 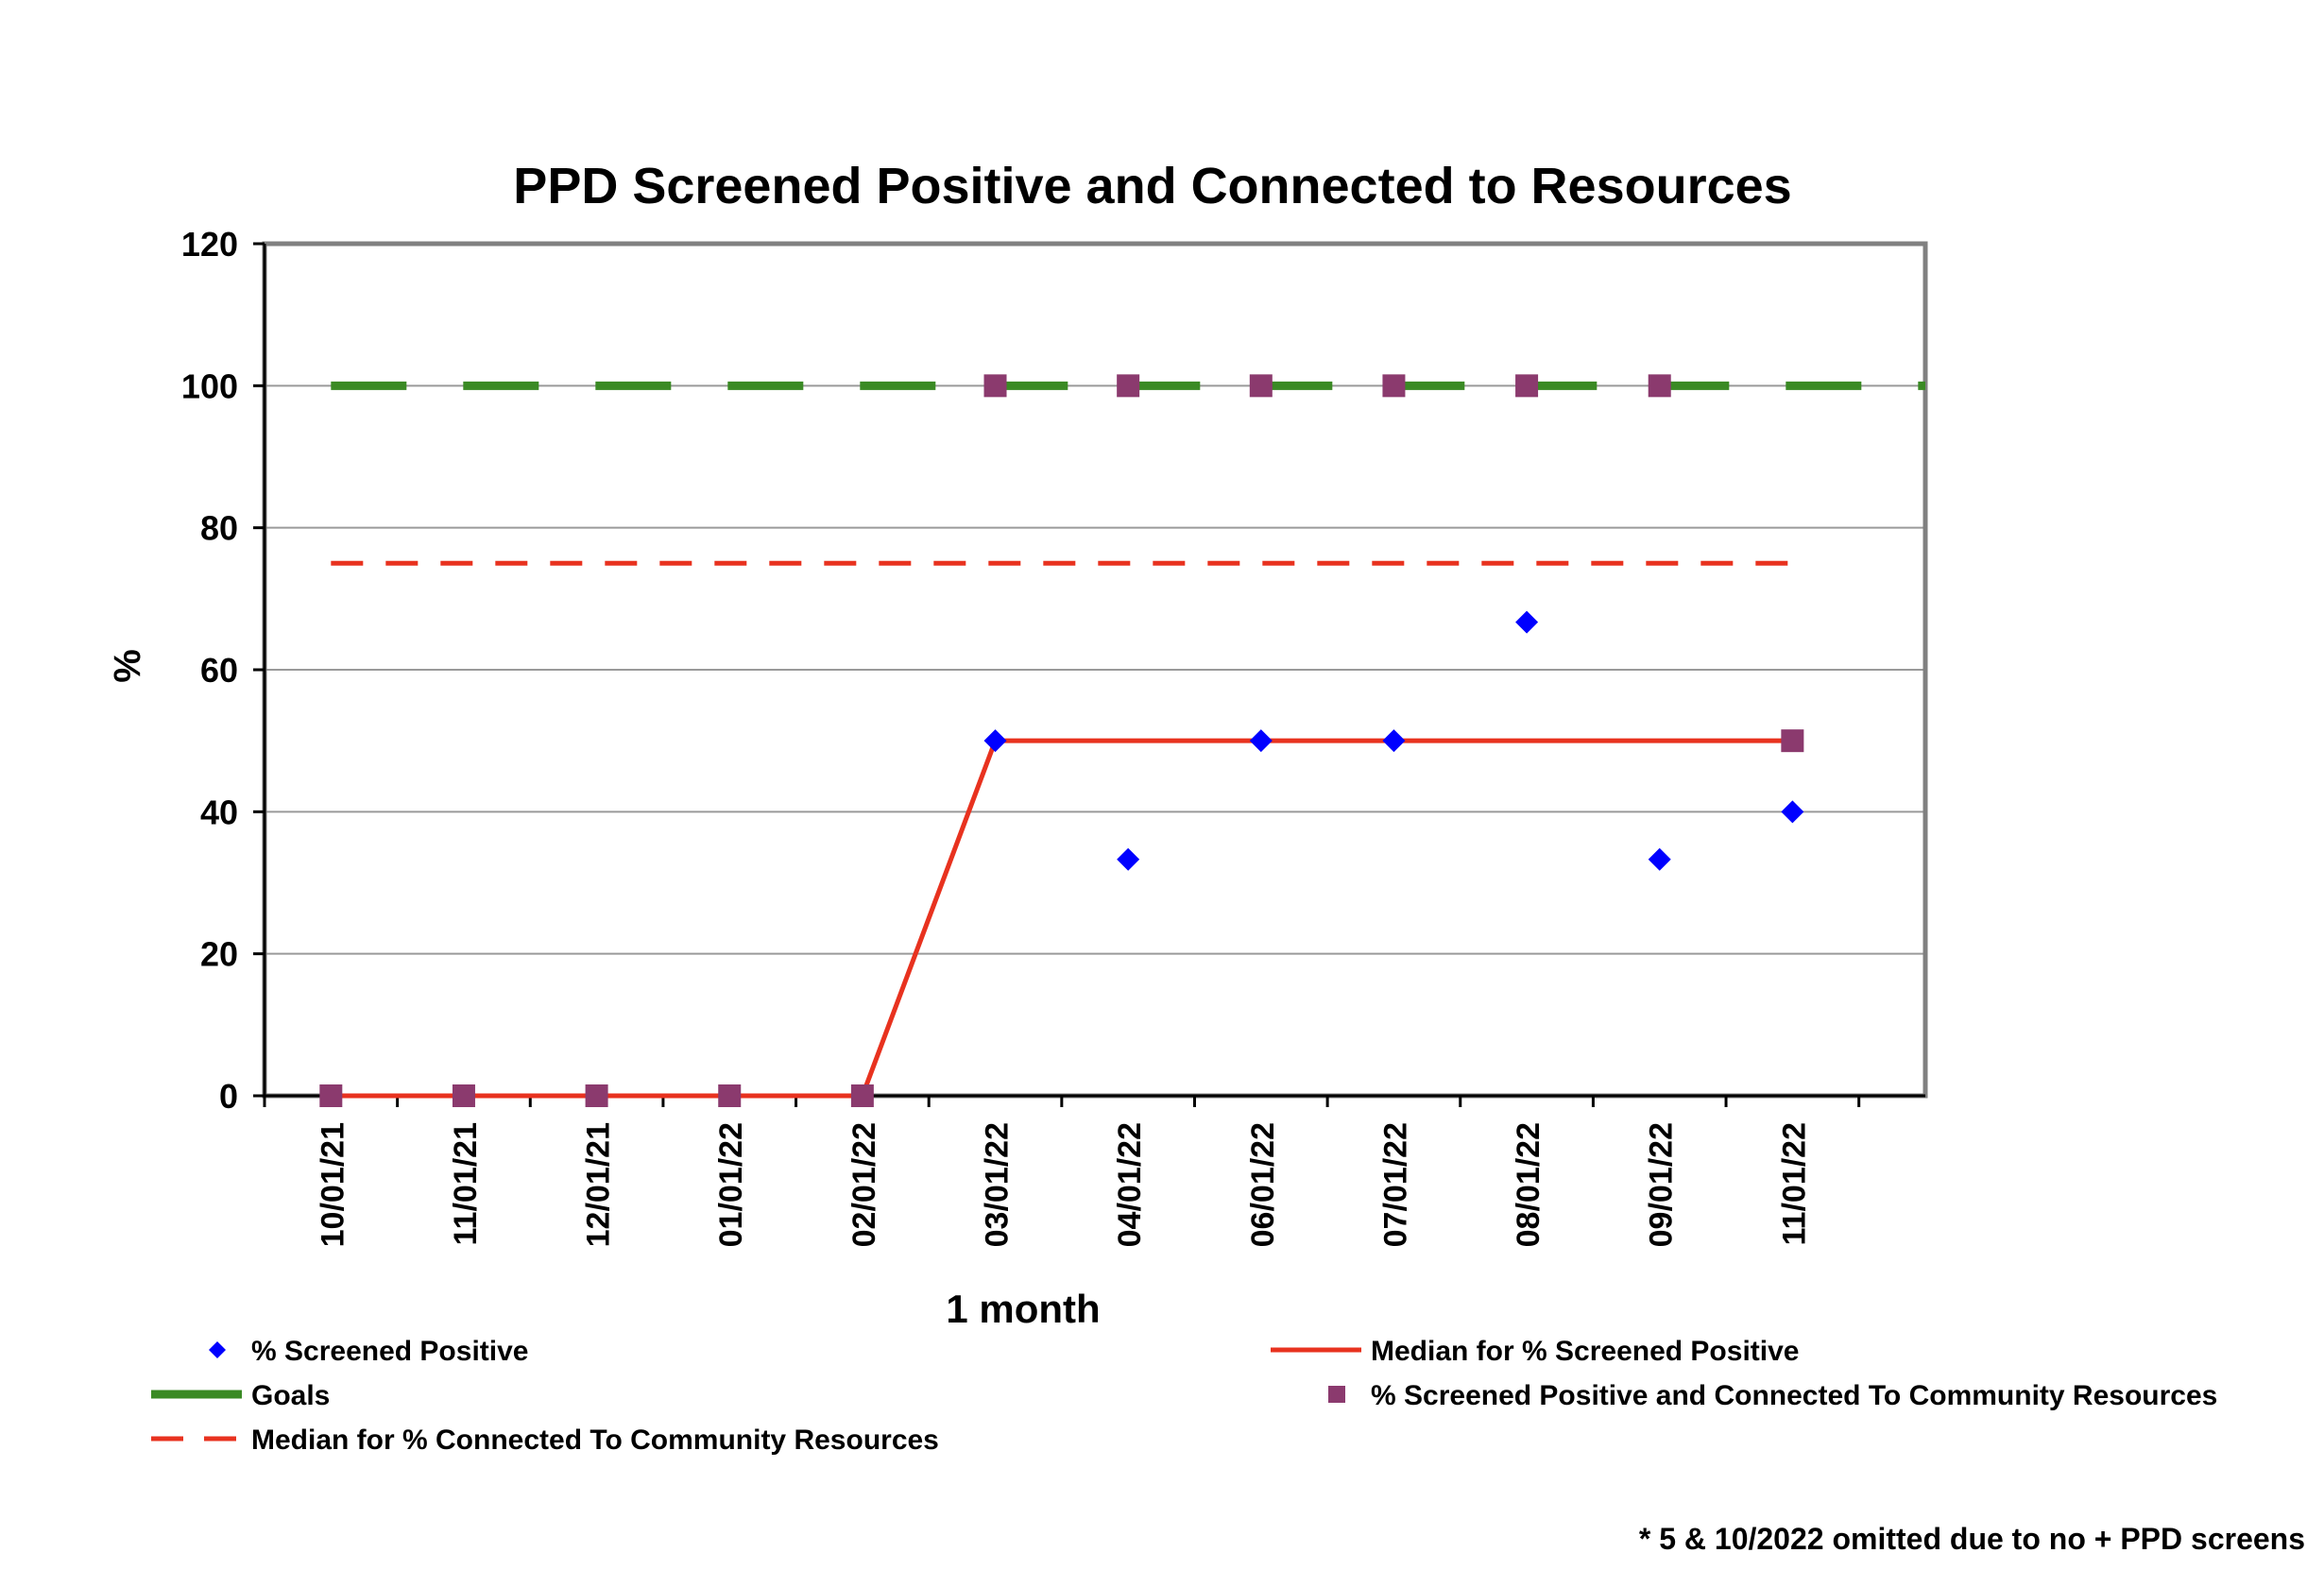 I want to click on x-tick-label: 04/01/22, so click(x=1130, y=1184).